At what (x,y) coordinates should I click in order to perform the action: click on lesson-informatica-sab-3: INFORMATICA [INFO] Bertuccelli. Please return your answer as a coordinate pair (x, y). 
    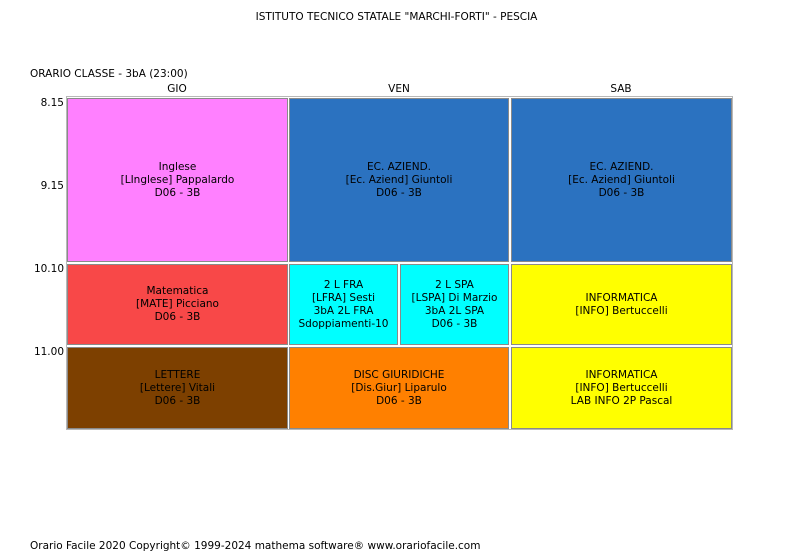
    Looking at the image, I should click on (621, 304).